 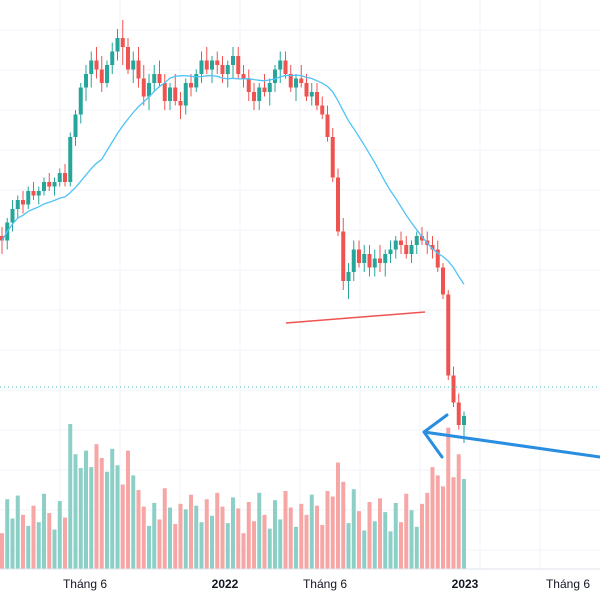 I want to click on x-tick-label: 2023, so click(x=465, y=584).